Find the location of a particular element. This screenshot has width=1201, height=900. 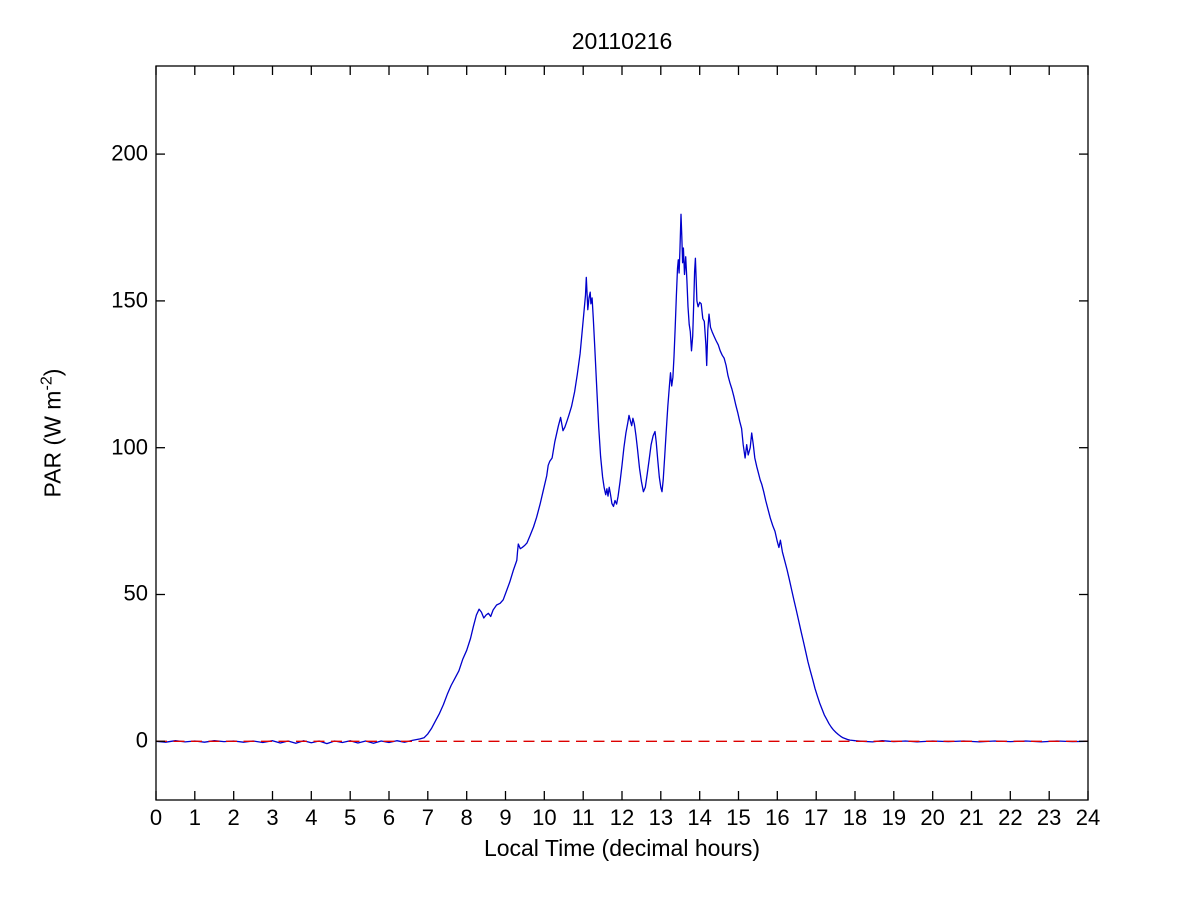

y-axis-label-suffix: ) is located at coordinates (52, 372).